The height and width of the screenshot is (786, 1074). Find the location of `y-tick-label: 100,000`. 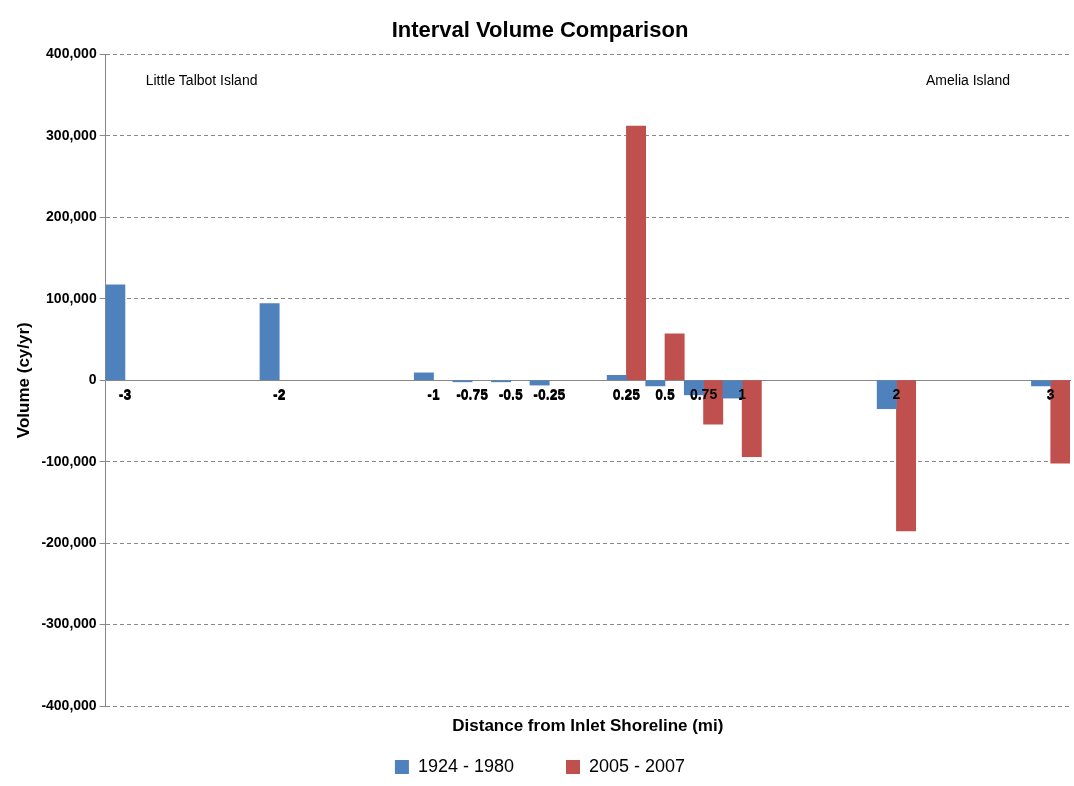

y-tick-label: 100,000 is located at coordinates (71, 297).